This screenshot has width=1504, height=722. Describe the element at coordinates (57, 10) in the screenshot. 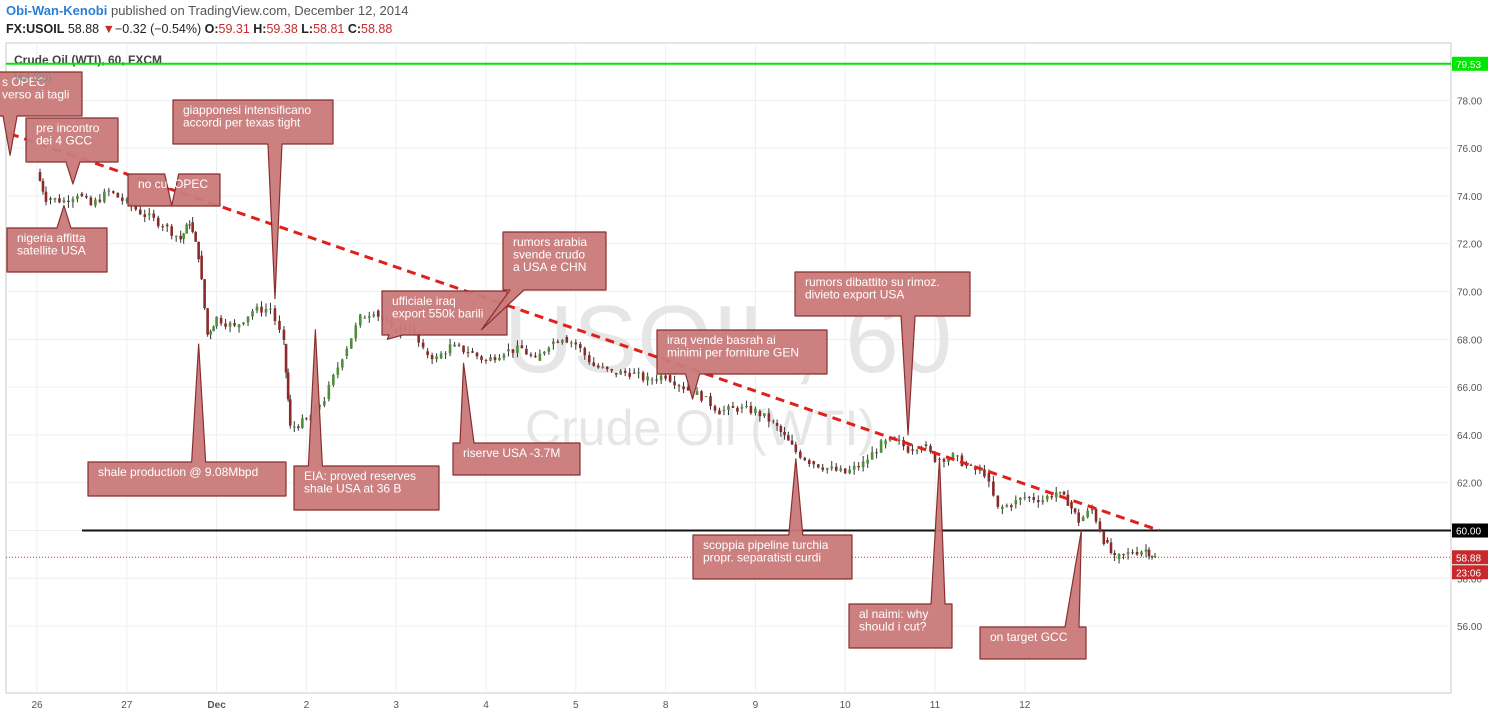

I see `author-link: Obi-Wan-Kenobi` at that location.